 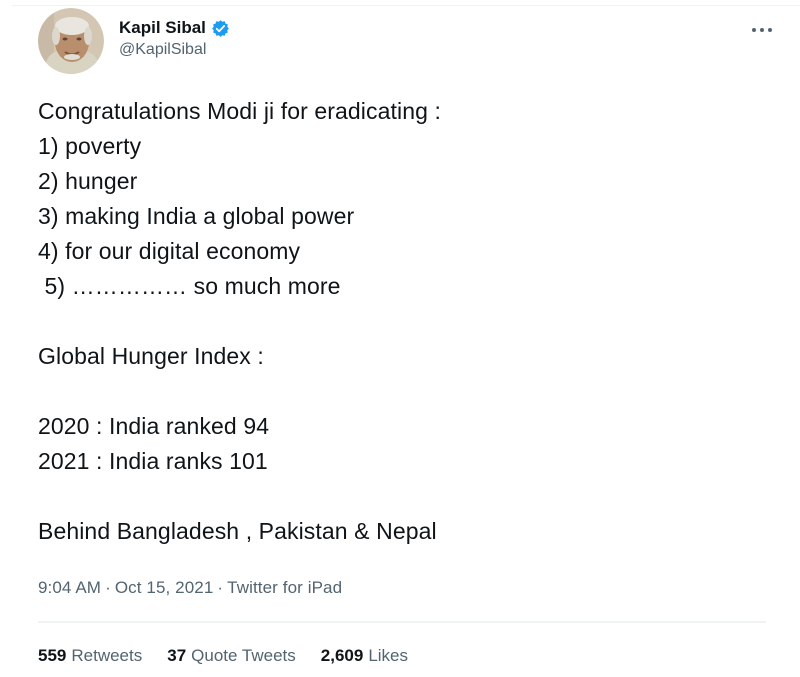 What do you see at coordinates (402, 622) in the screenshot?
I see `stats-divider` at bounding box center [402, 622].